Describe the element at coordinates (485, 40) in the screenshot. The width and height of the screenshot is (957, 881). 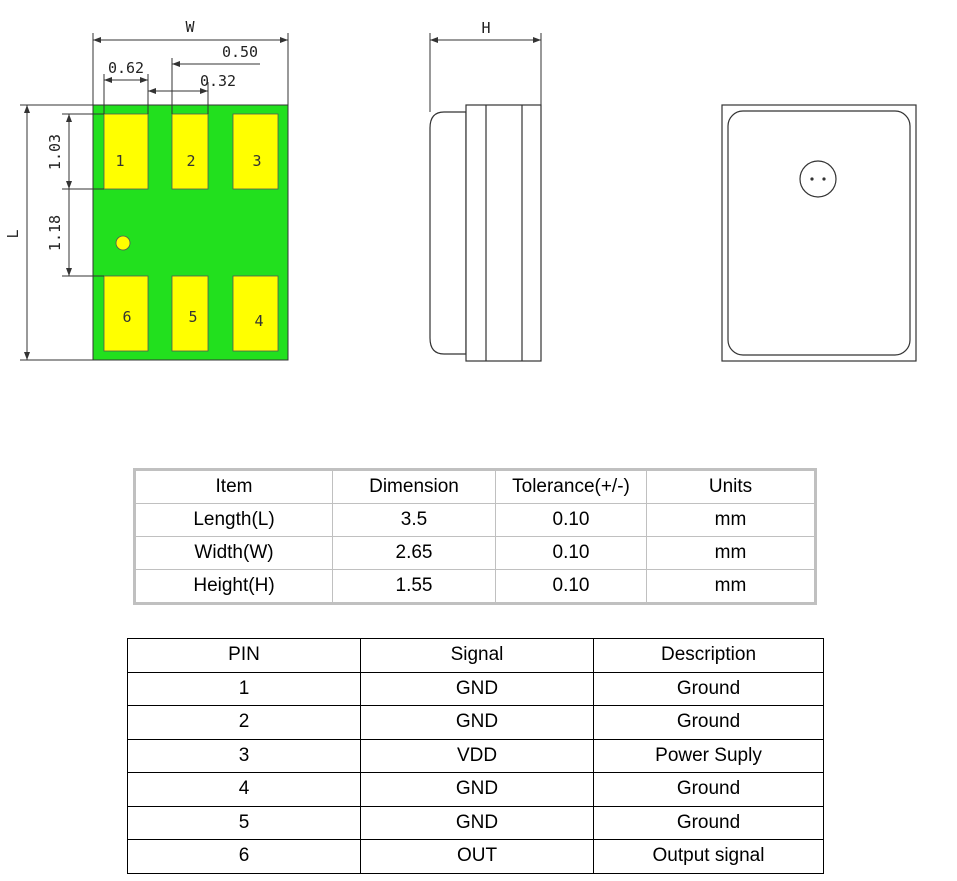
I see `side-view-arrows` at that location.